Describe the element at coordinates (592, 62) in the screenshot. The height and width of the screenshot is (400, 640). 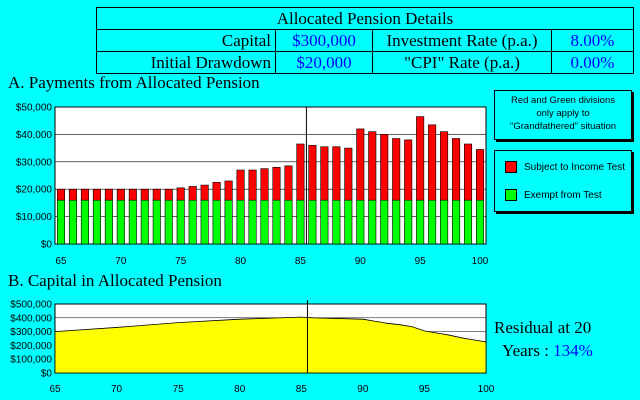
I see `cpi-rate-value: 0.00%` at that location.